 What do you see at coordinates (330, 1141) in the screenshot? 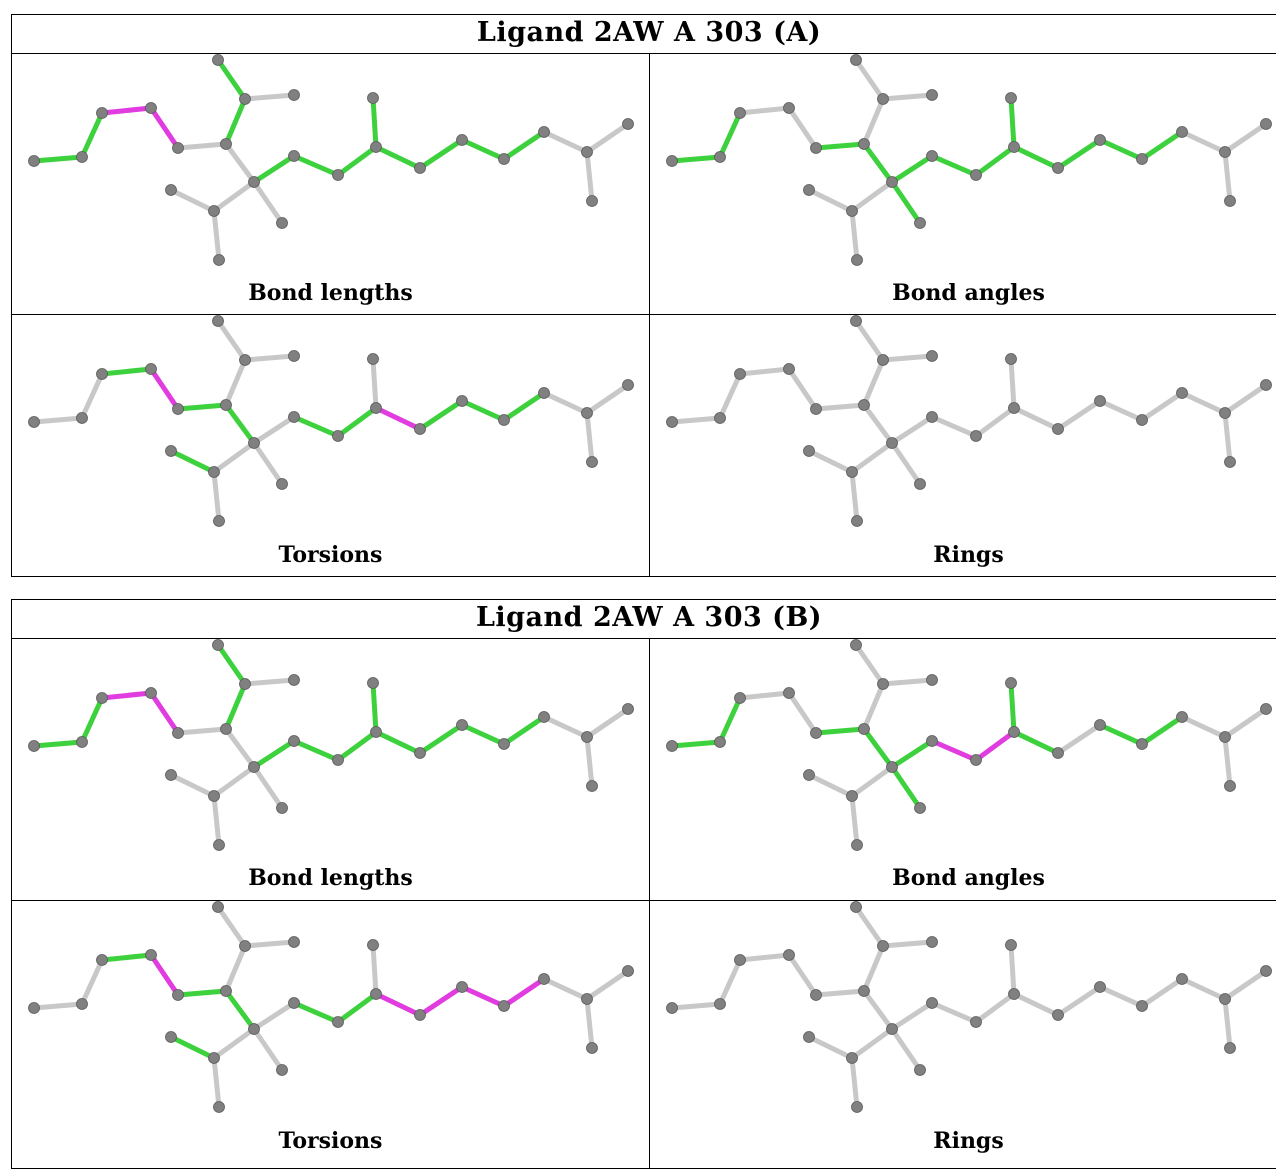
I see `panel-caption: Torsions` at bounding box center [330, 1141].